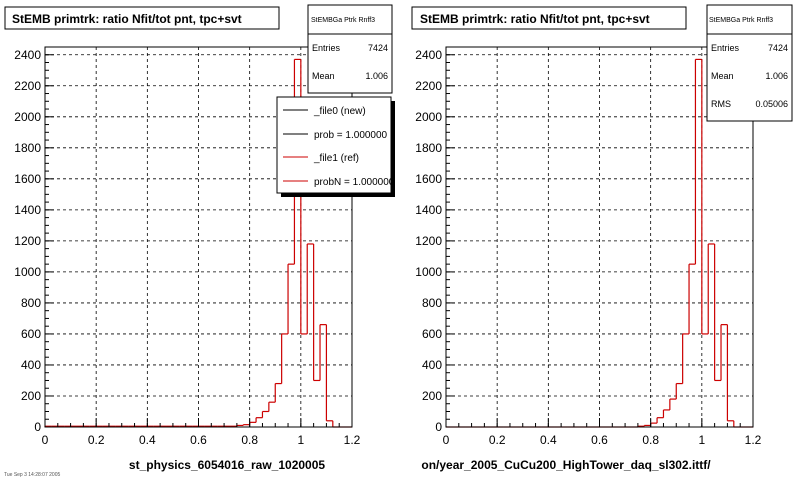 Image resolution: width=800 pixels, height=480 pixels. What do you see at coordinates (548, 440) in the screenshot?
I see `right-x-tick-label: 0.4` at bounding box center [548, 440].